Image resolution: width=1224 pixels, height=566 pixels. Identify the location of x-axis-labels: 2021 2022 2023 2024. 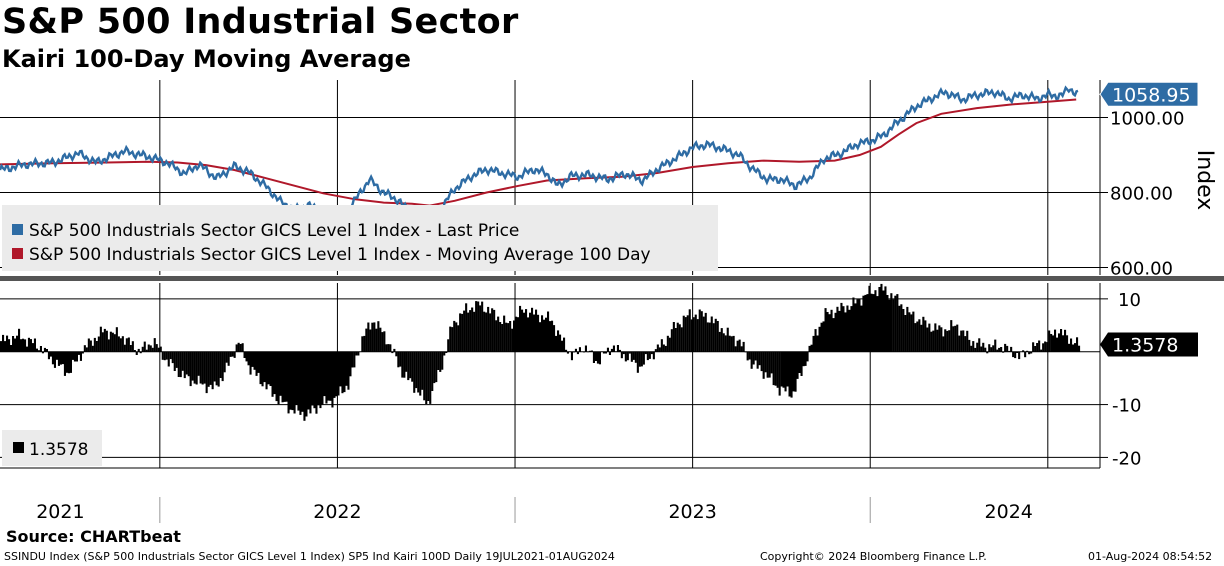
(534, 510).